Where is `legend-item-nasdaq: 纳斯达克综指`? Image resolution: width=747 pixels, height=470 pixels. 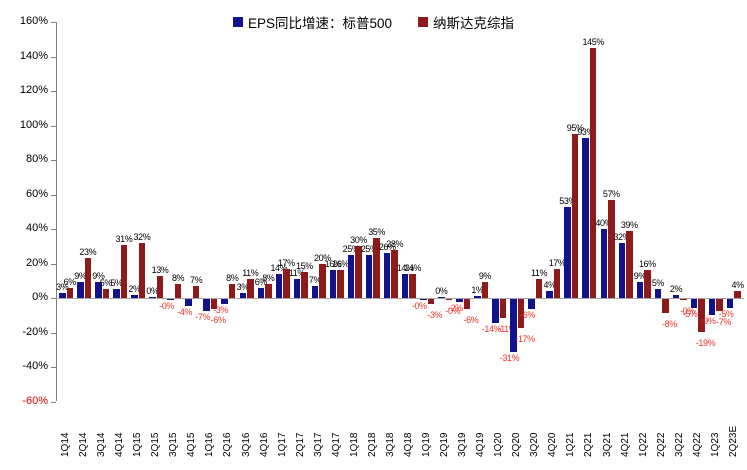 legend-item-nasdaq: 纳斯达克综指 is located at coordinates (466, 22).